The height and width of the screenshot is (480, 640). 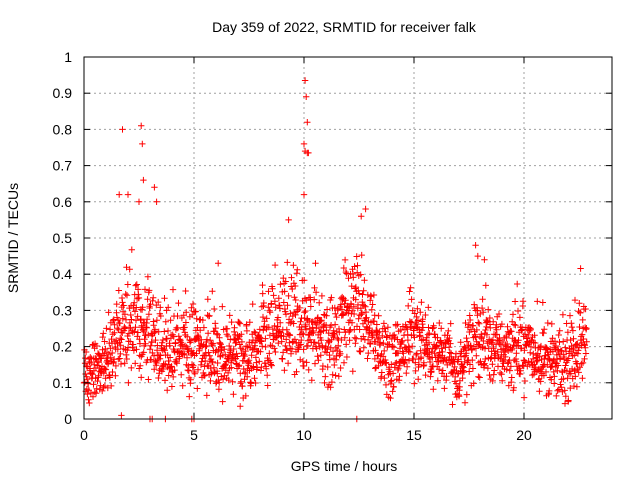 What do you see at coordinates (63, 238) in the screenshot?
I see `y-tick-label: 0.5` at bounding box center [63, 238].